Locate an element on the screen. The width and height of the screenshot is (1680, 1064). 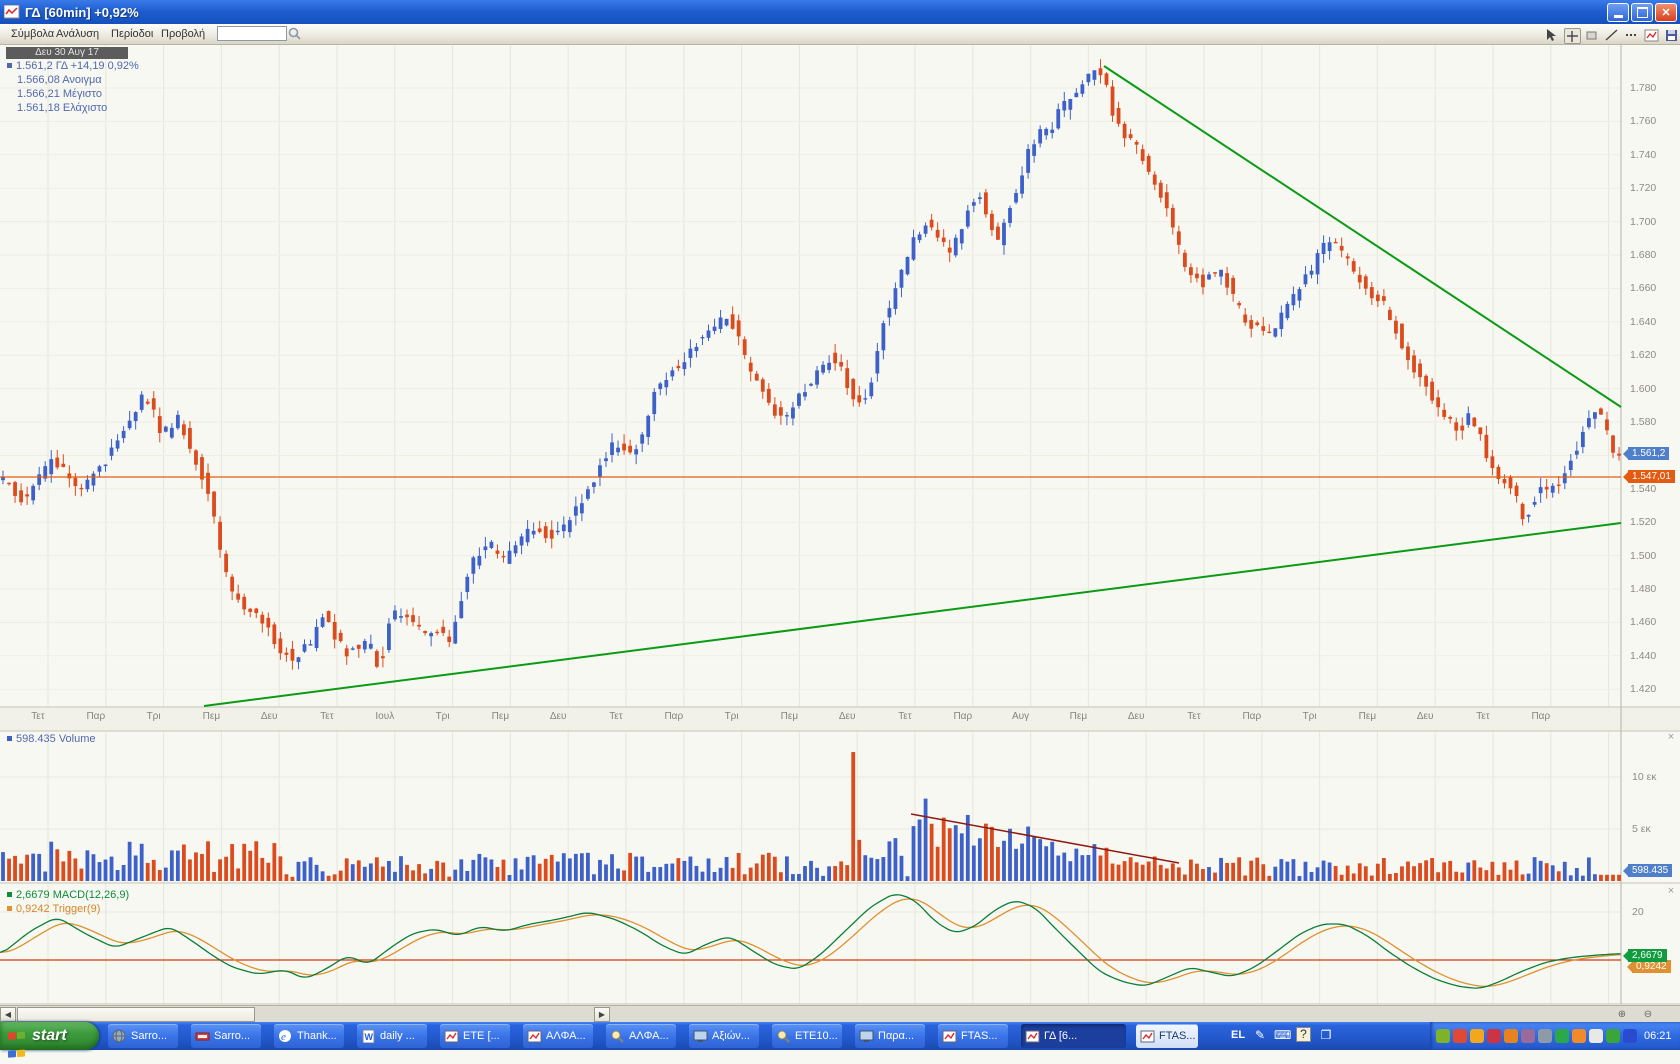
price-tick: 1.780 is located at coordinates (1643, 88).